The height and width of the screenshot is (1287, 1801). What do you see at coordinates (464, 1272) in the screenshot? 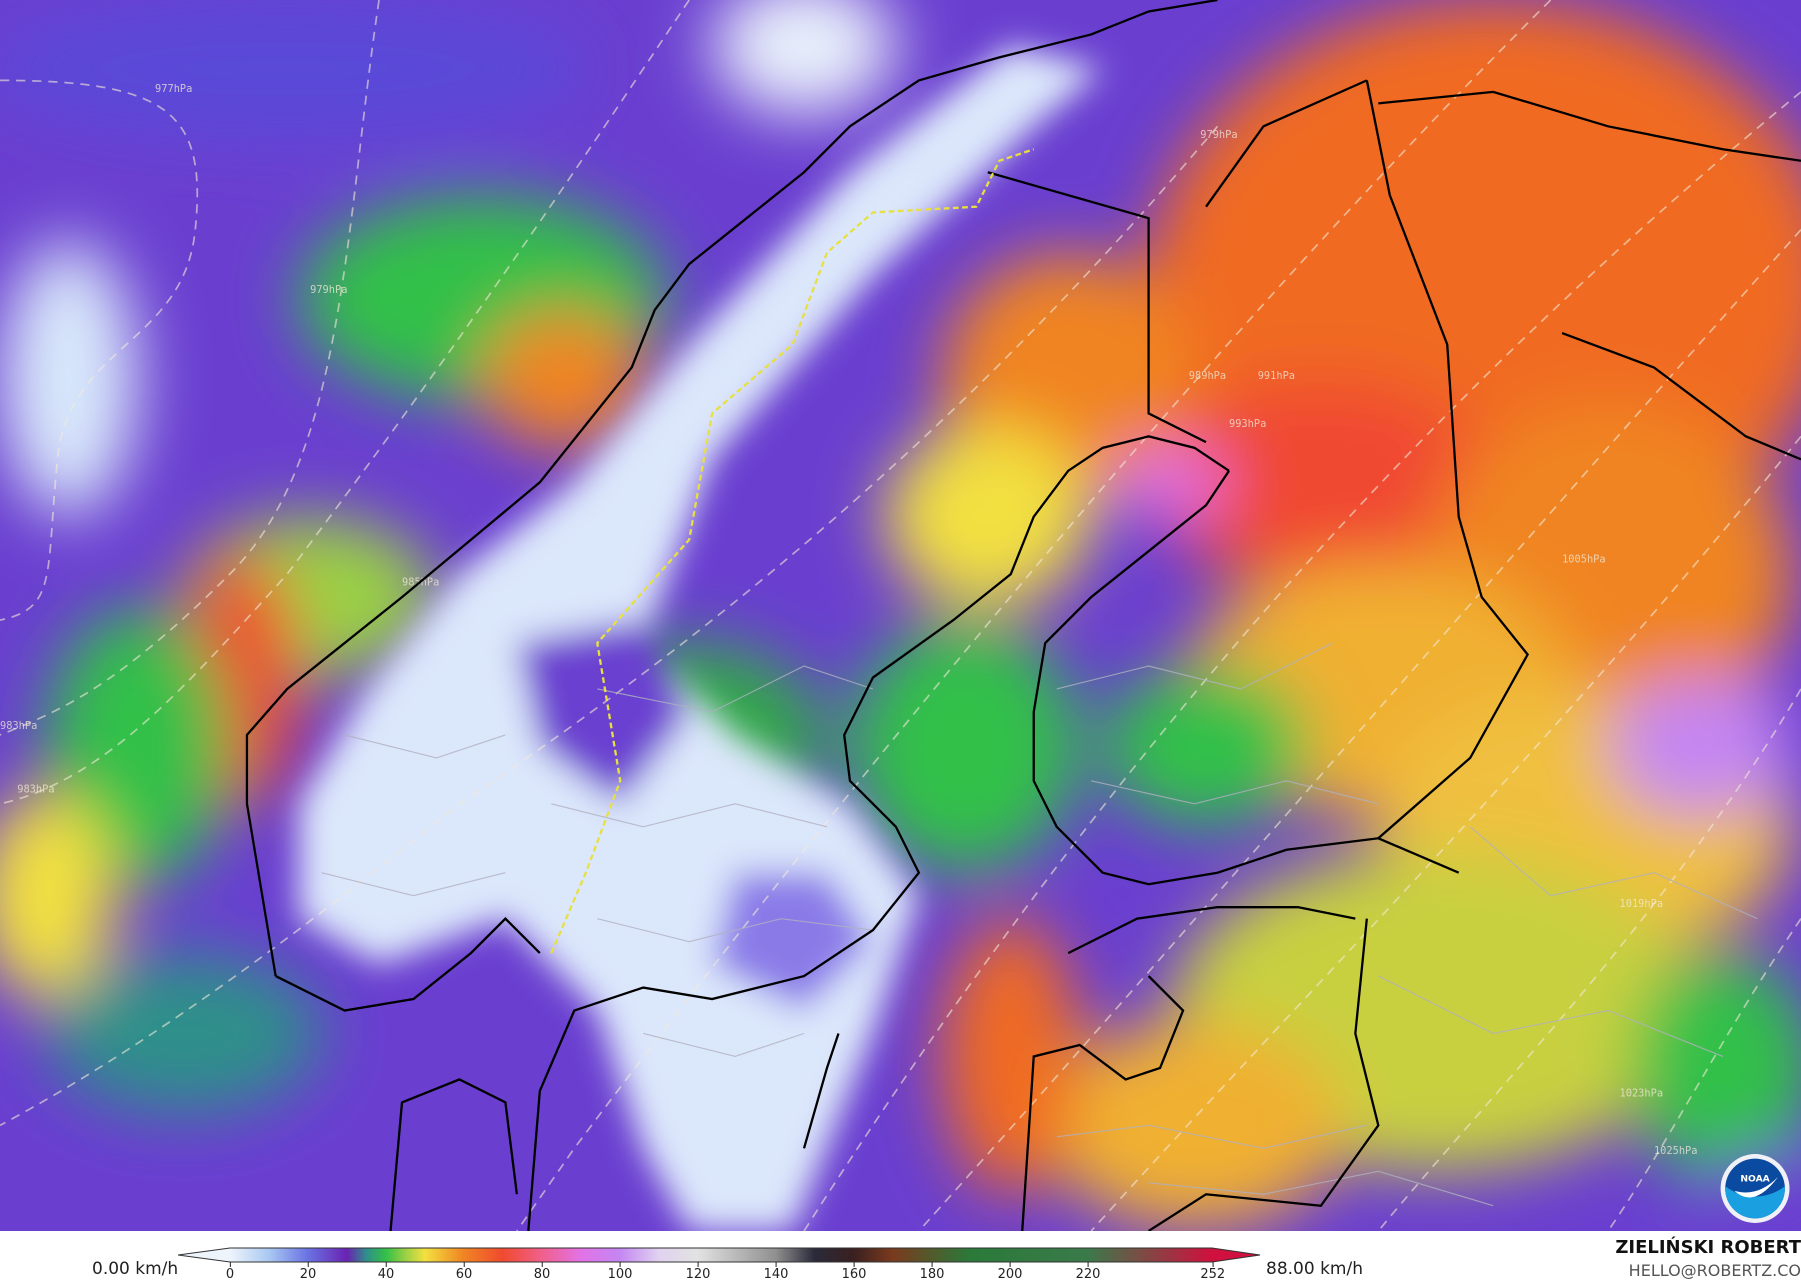
I see `colorbar-tick: 60` at bounding box center [464, 1272].